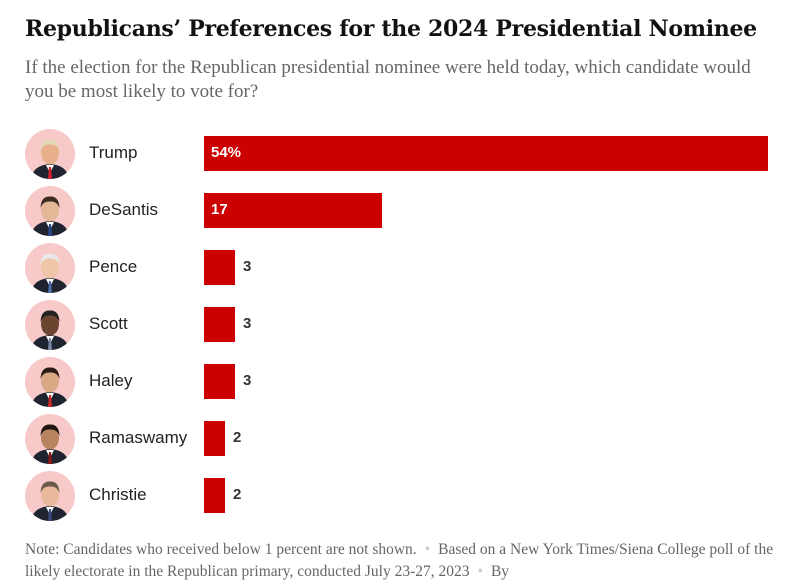 This screenshot has height=584, width=790. What do you see at coordinates (111, 380) in the screenshot?
I see `candidate-name-label: Haley` at bounding box center [111, 380].